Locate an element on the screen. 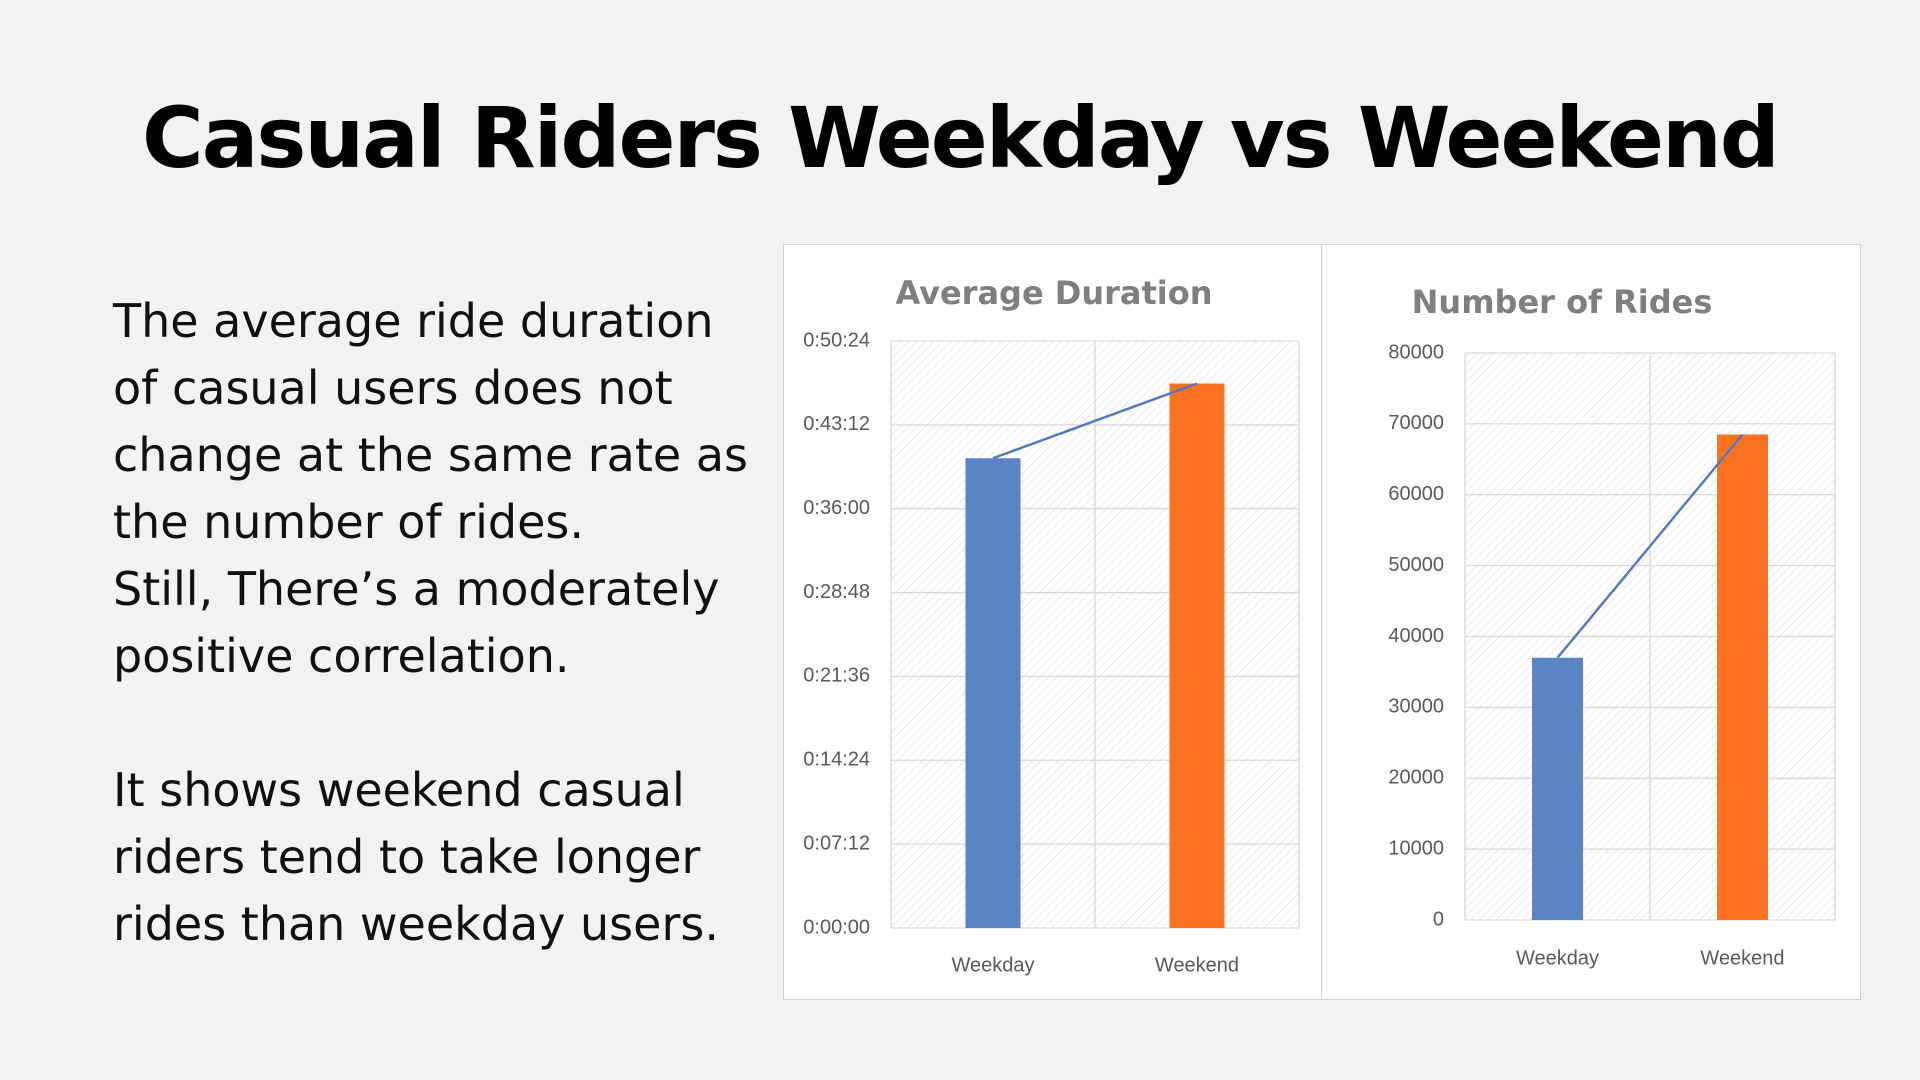  y-tick-label: 30000 is located at coordinates (1416, 707).